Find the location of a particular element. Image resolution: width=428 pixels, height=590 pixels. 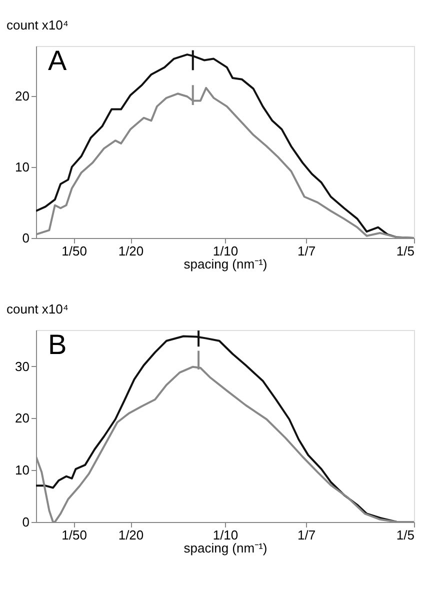

chart-title: A is located at coordinates (57, 60).